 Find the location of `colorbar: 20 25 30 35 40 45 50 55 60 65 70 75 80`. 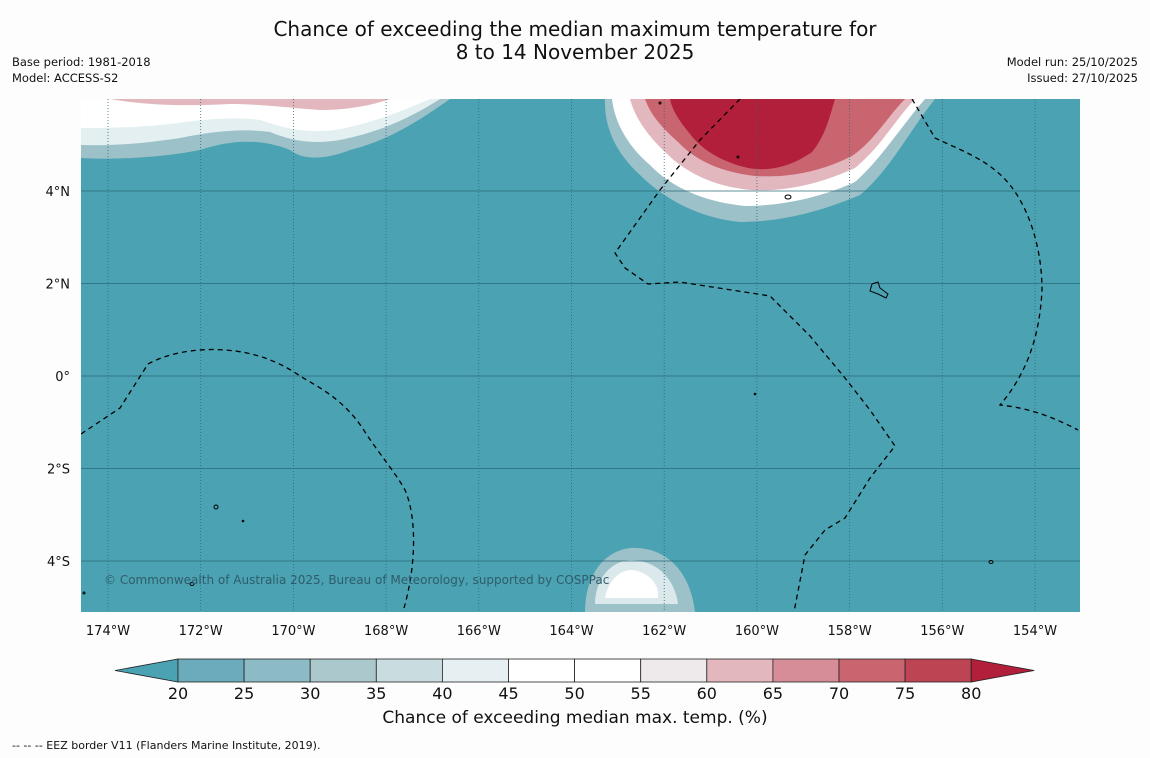

colorbar: 20 25 30 35 40 45 50 55 60 65 70 75 80 is located at coordinates (574, 680).